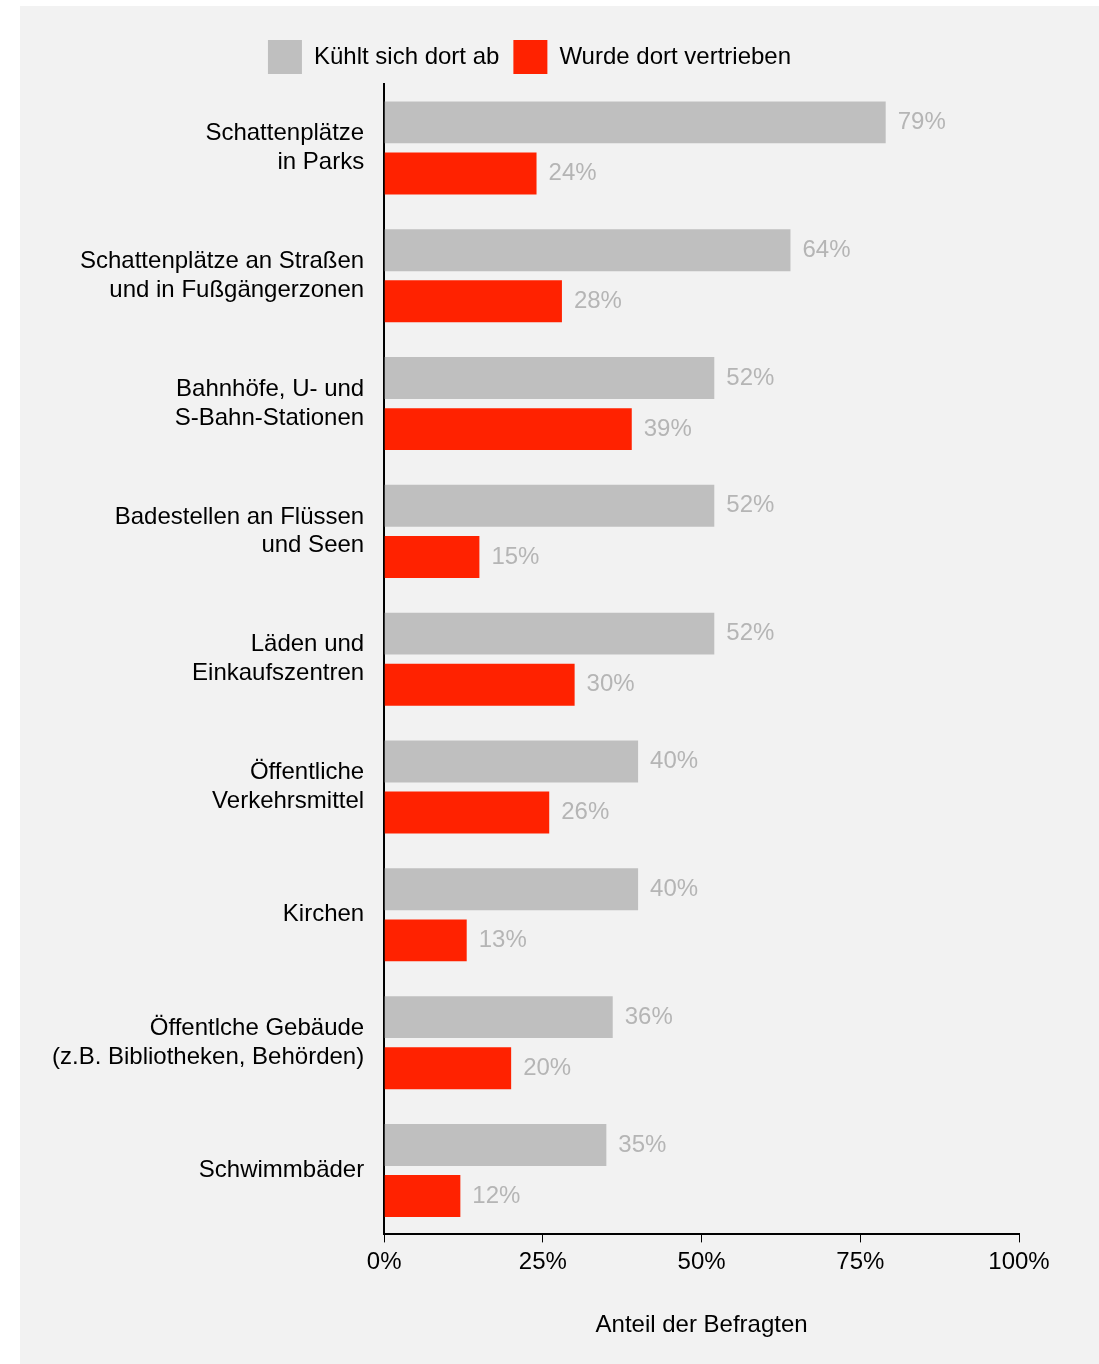 The width and height of the screenshot is (1099, 1364). I want to click on y-tick-label: Schattenplätze an Straßen und in Fußgängerzonen, so click(222, 273).